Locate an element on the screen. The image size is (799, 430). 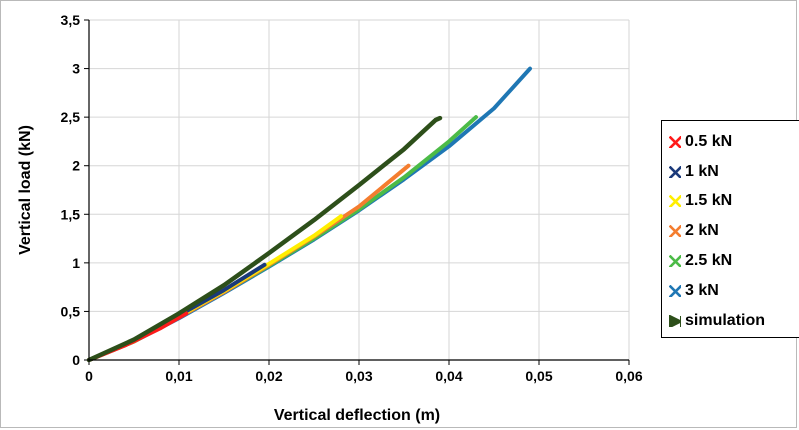
x-tick-label: 0,05 is located at coordinates (538, 376).